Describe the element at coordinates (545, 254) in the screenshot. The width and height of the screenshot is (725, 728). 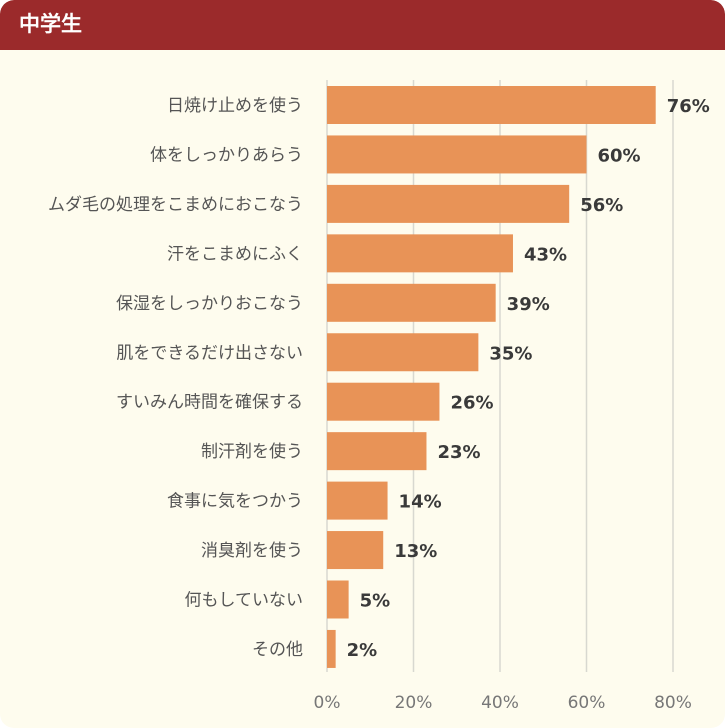
I see `value-label: 43%` at that location.